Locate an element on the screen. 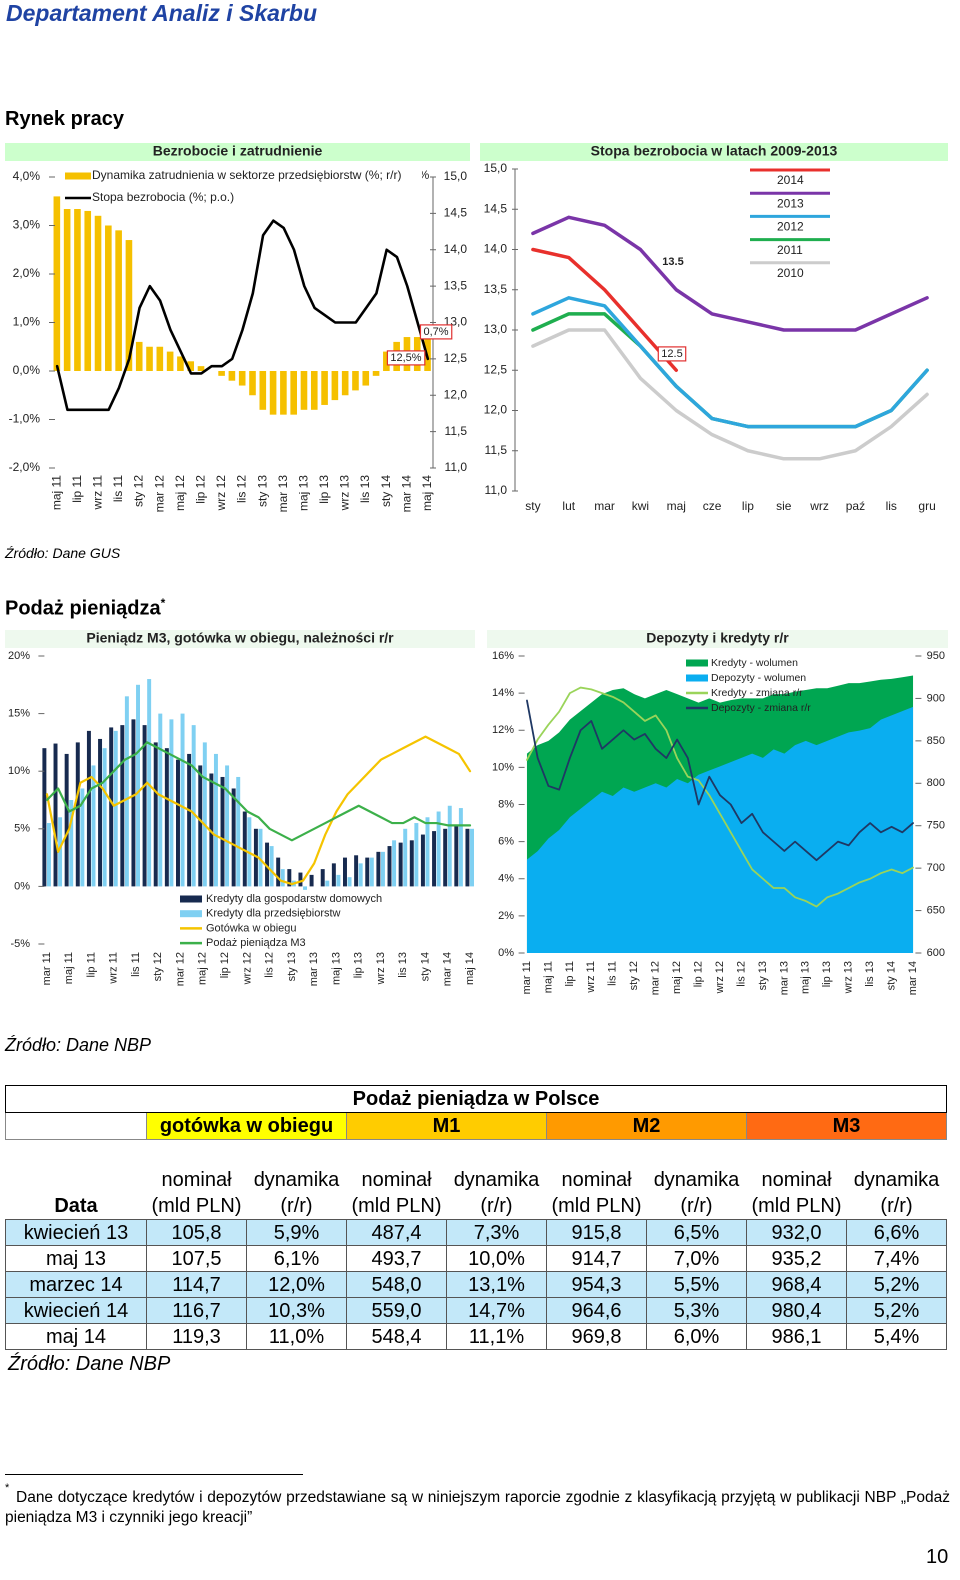  x-tick-label: mar is located at coordinates (604, 506).